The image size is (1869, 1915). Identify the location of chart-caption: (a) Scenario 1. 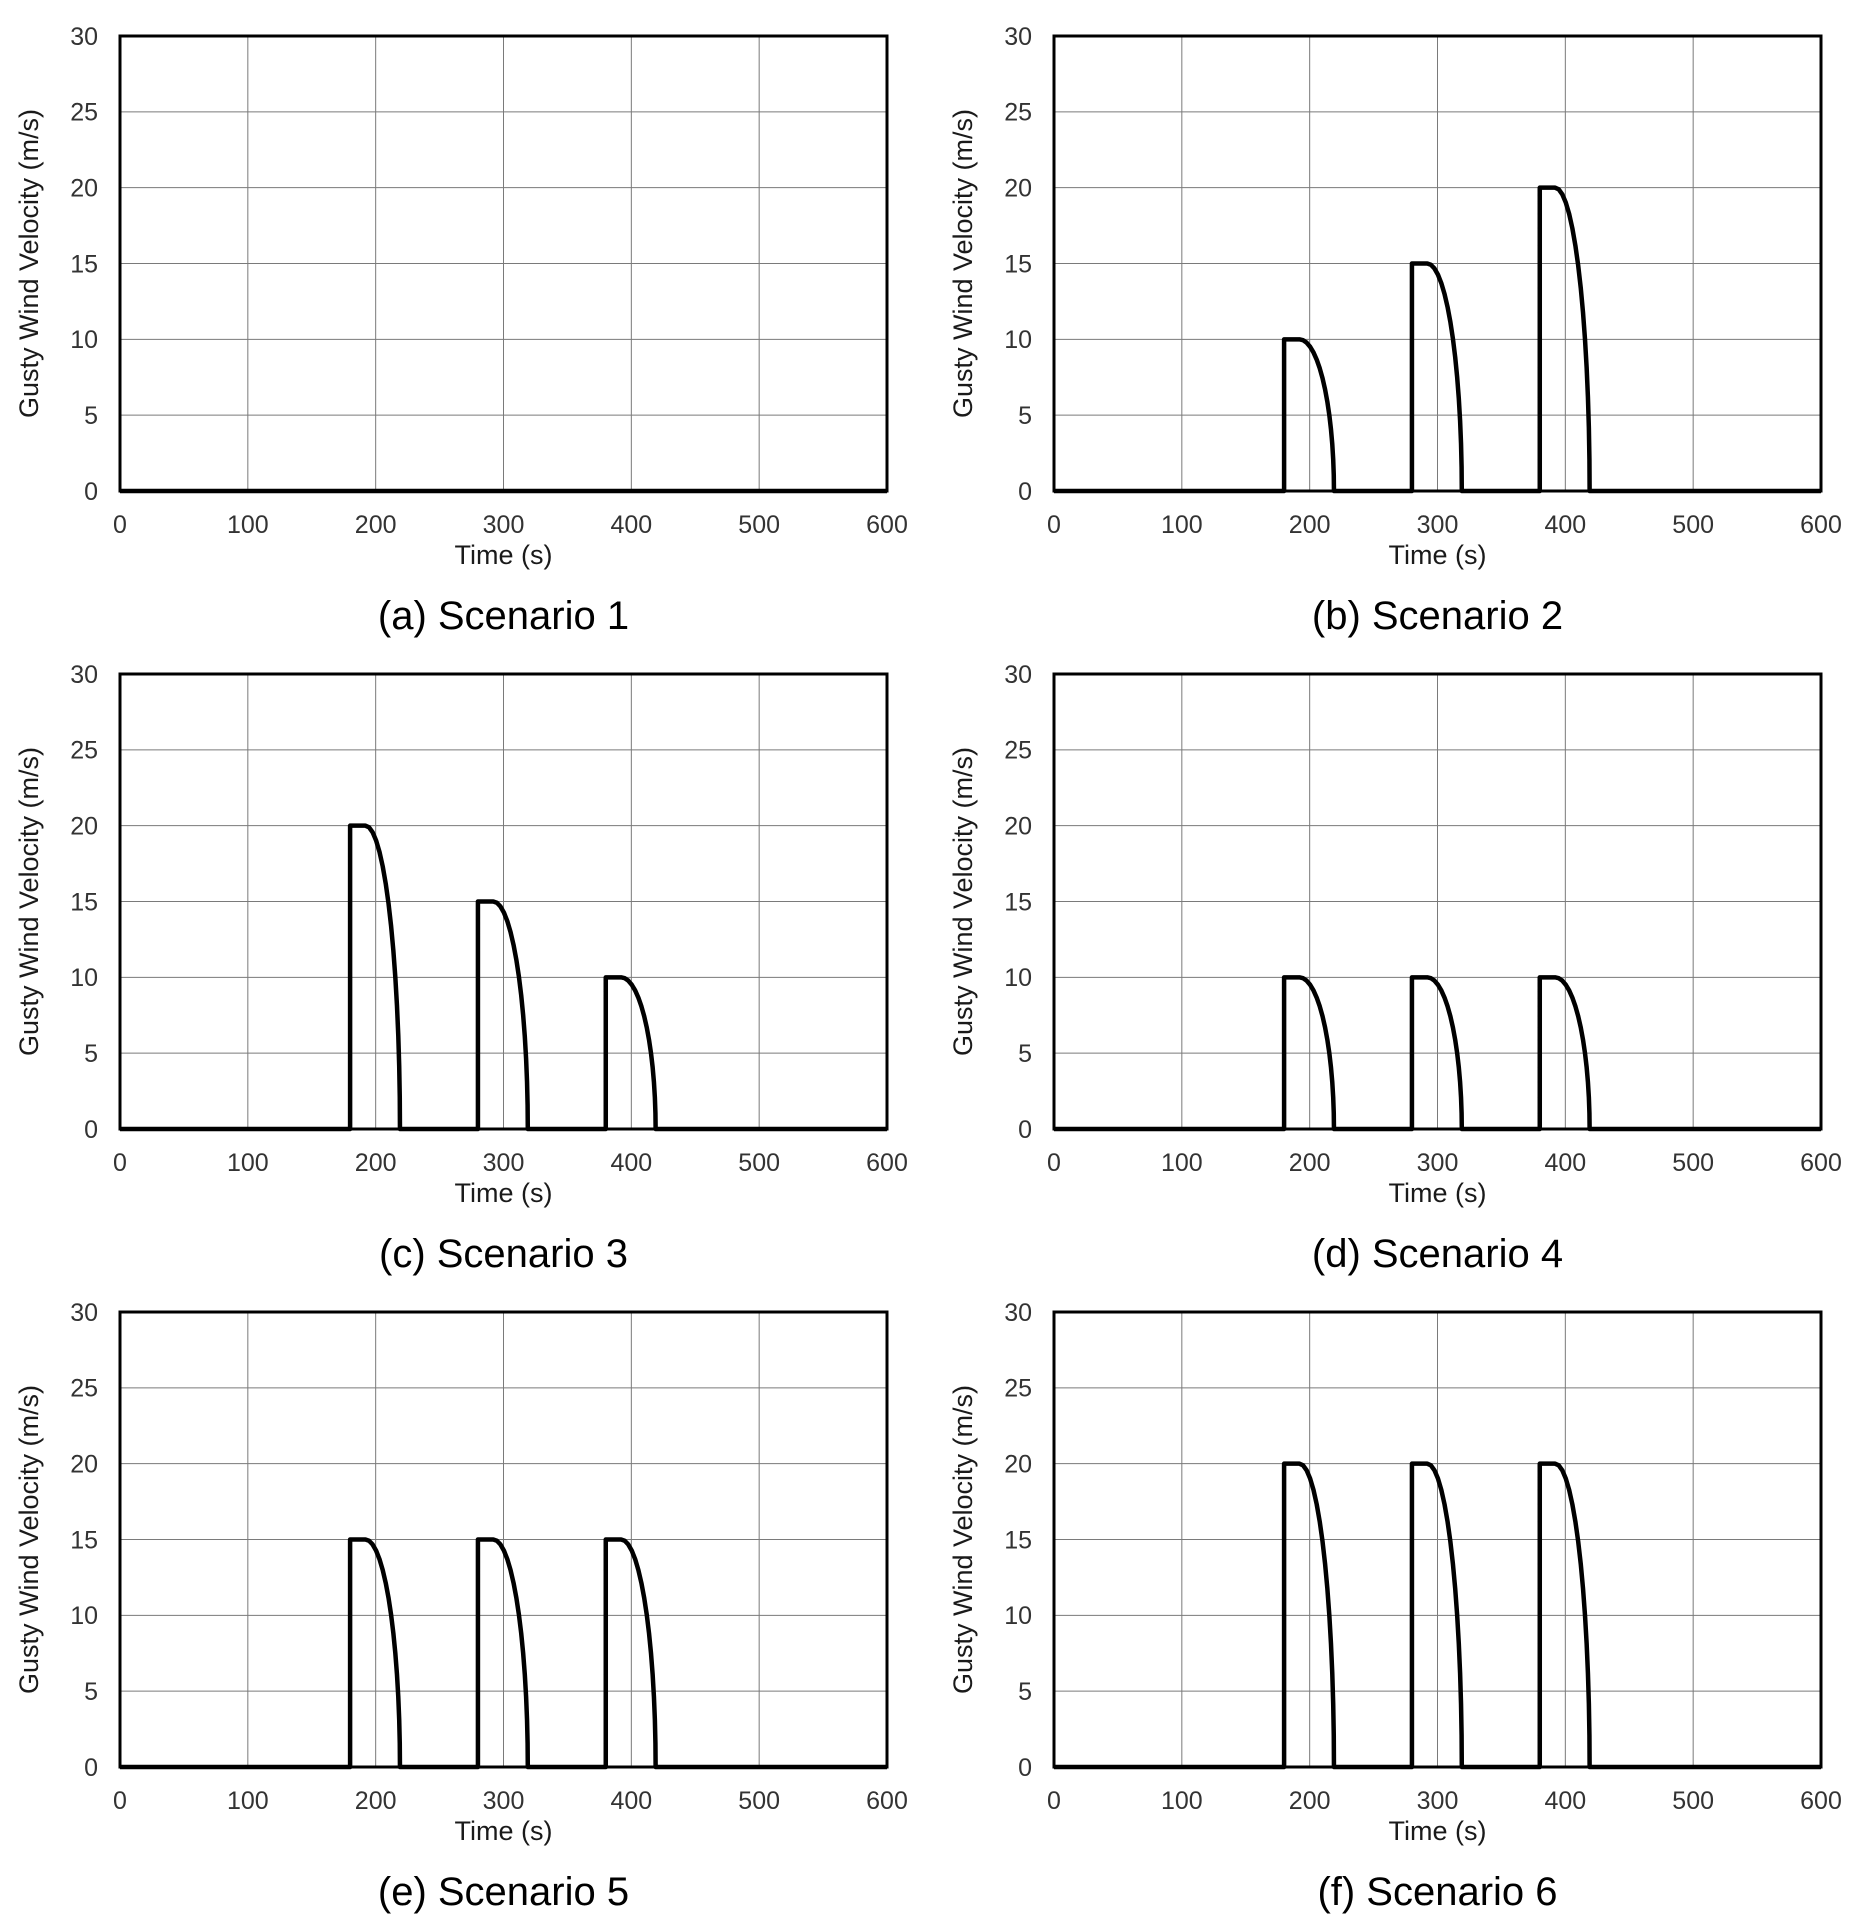
(503, 616).